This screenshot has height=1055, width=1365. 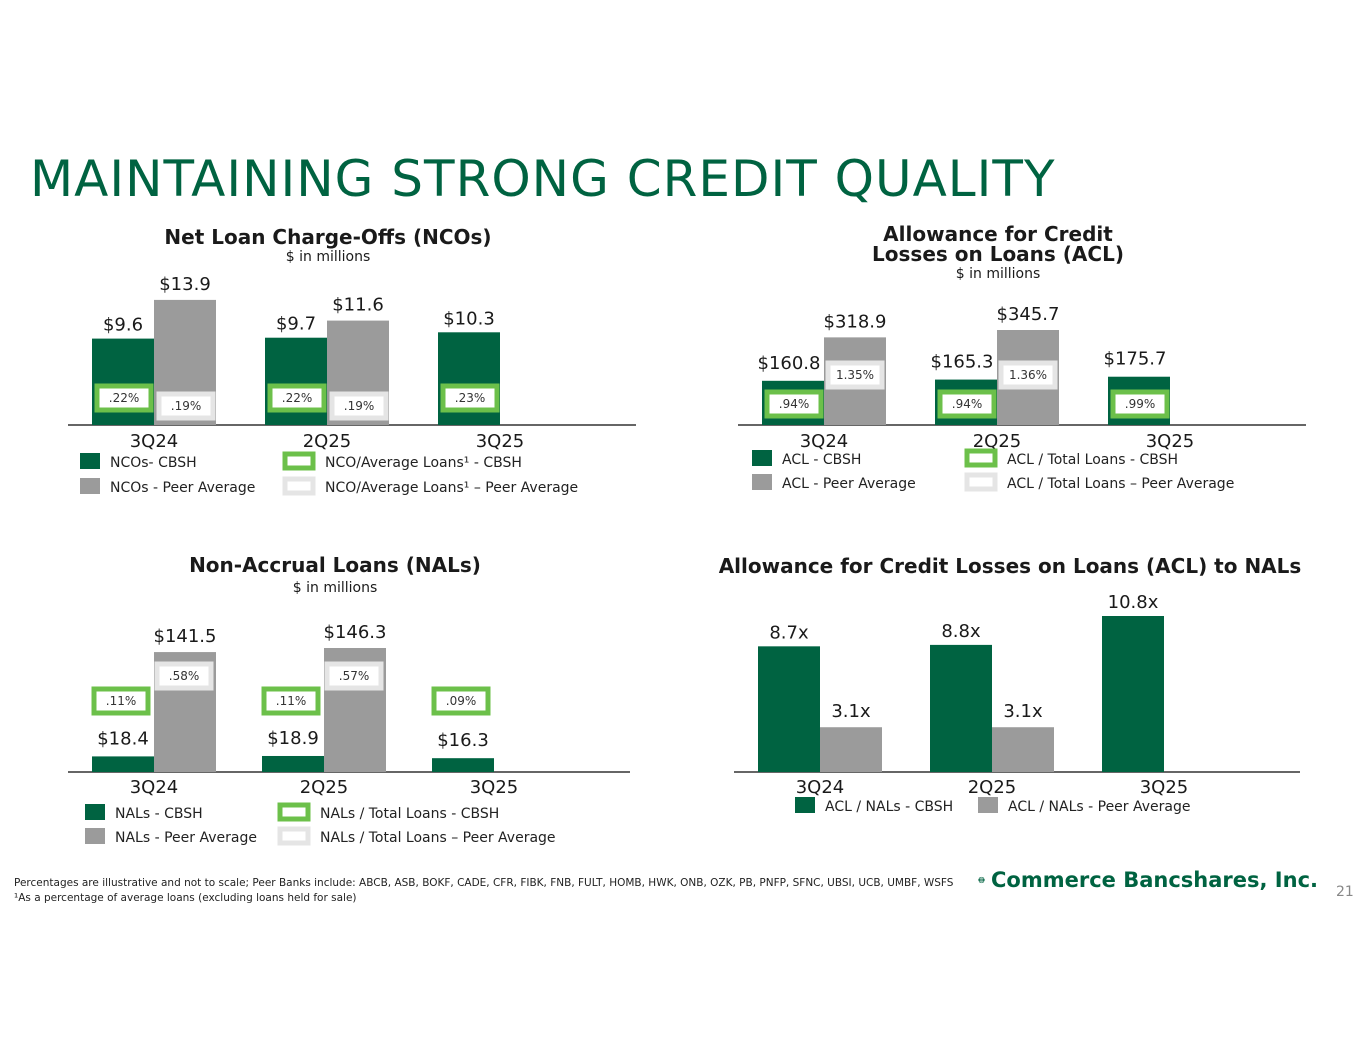 I want to click on pct-cbsh-3Q24-label: .94%, so click(x=794, y=404).